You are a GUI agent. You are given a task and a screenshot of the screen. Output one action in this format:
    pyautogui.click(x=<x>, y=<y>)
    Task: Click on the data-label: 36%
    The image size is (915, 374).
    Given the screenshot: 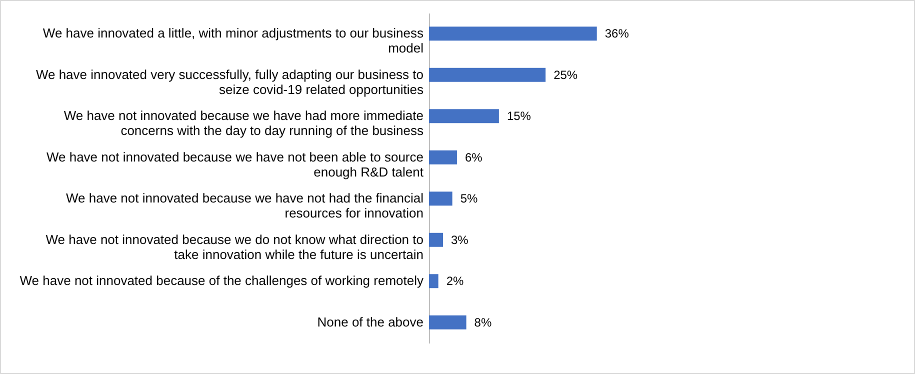 What is the action you would take?
    pyautogui.click(x=617, y=33)
    